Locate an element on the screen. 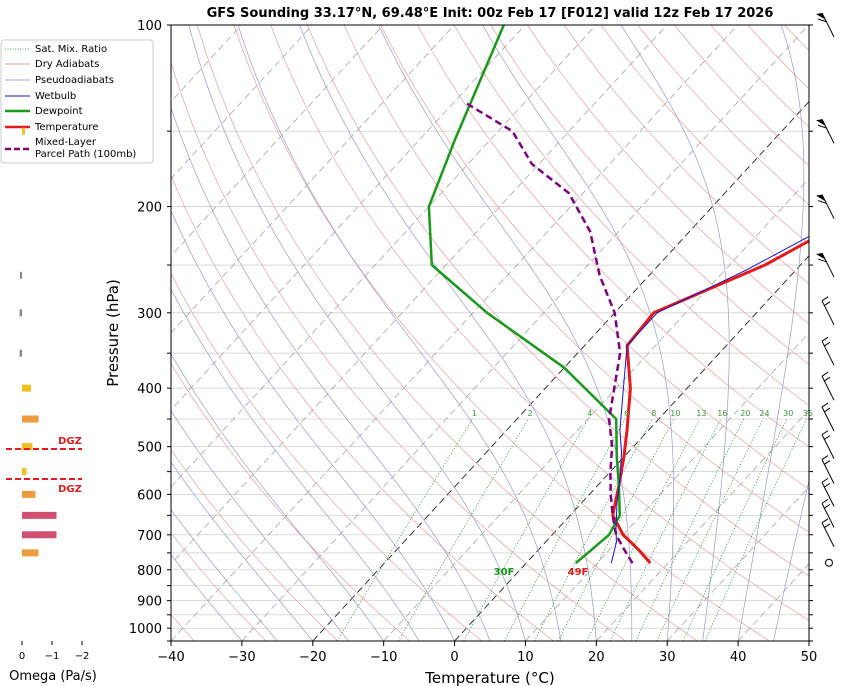 The width and height of the screenshot is (848, 686). x-tick-label: 50 is located at coordinates (809, 657).